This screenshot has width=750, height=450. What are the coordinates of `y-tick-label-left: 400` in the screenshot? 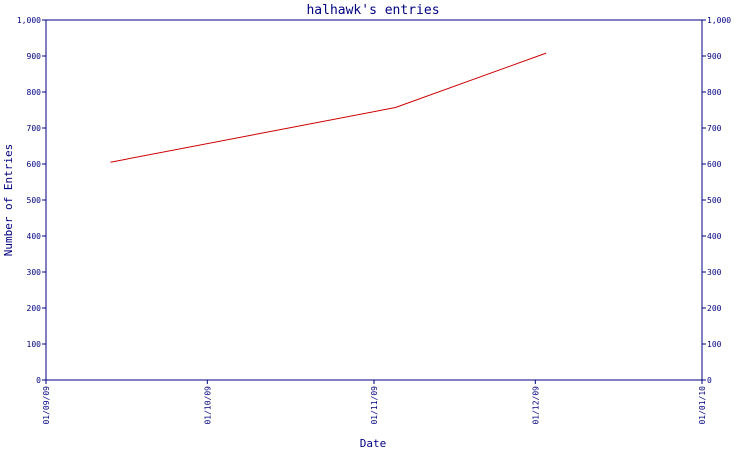 It's located at (34, 236).